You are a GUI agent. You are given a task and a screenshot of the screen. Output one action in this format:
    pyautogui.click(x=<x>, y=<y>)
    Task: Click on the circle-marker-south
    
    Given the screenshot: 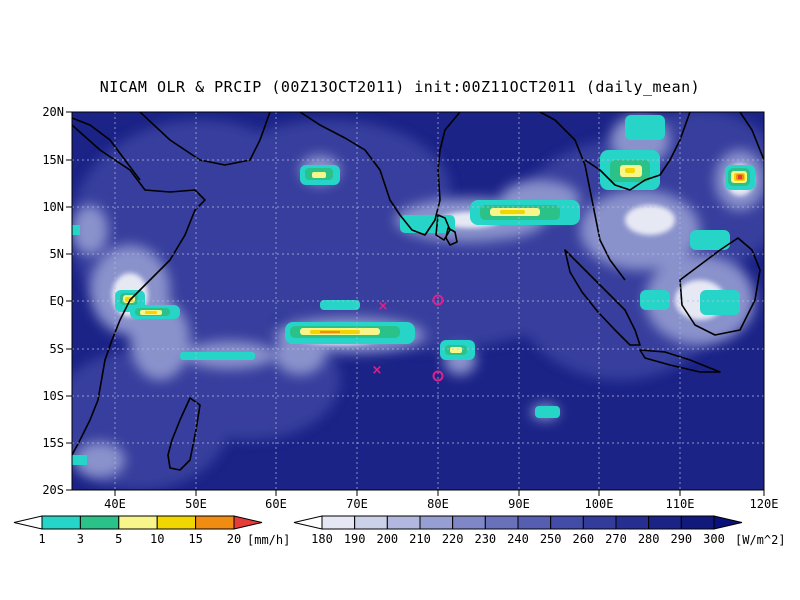 What is the action you would take?
    pyautogui.click(x=438, y=376)
    